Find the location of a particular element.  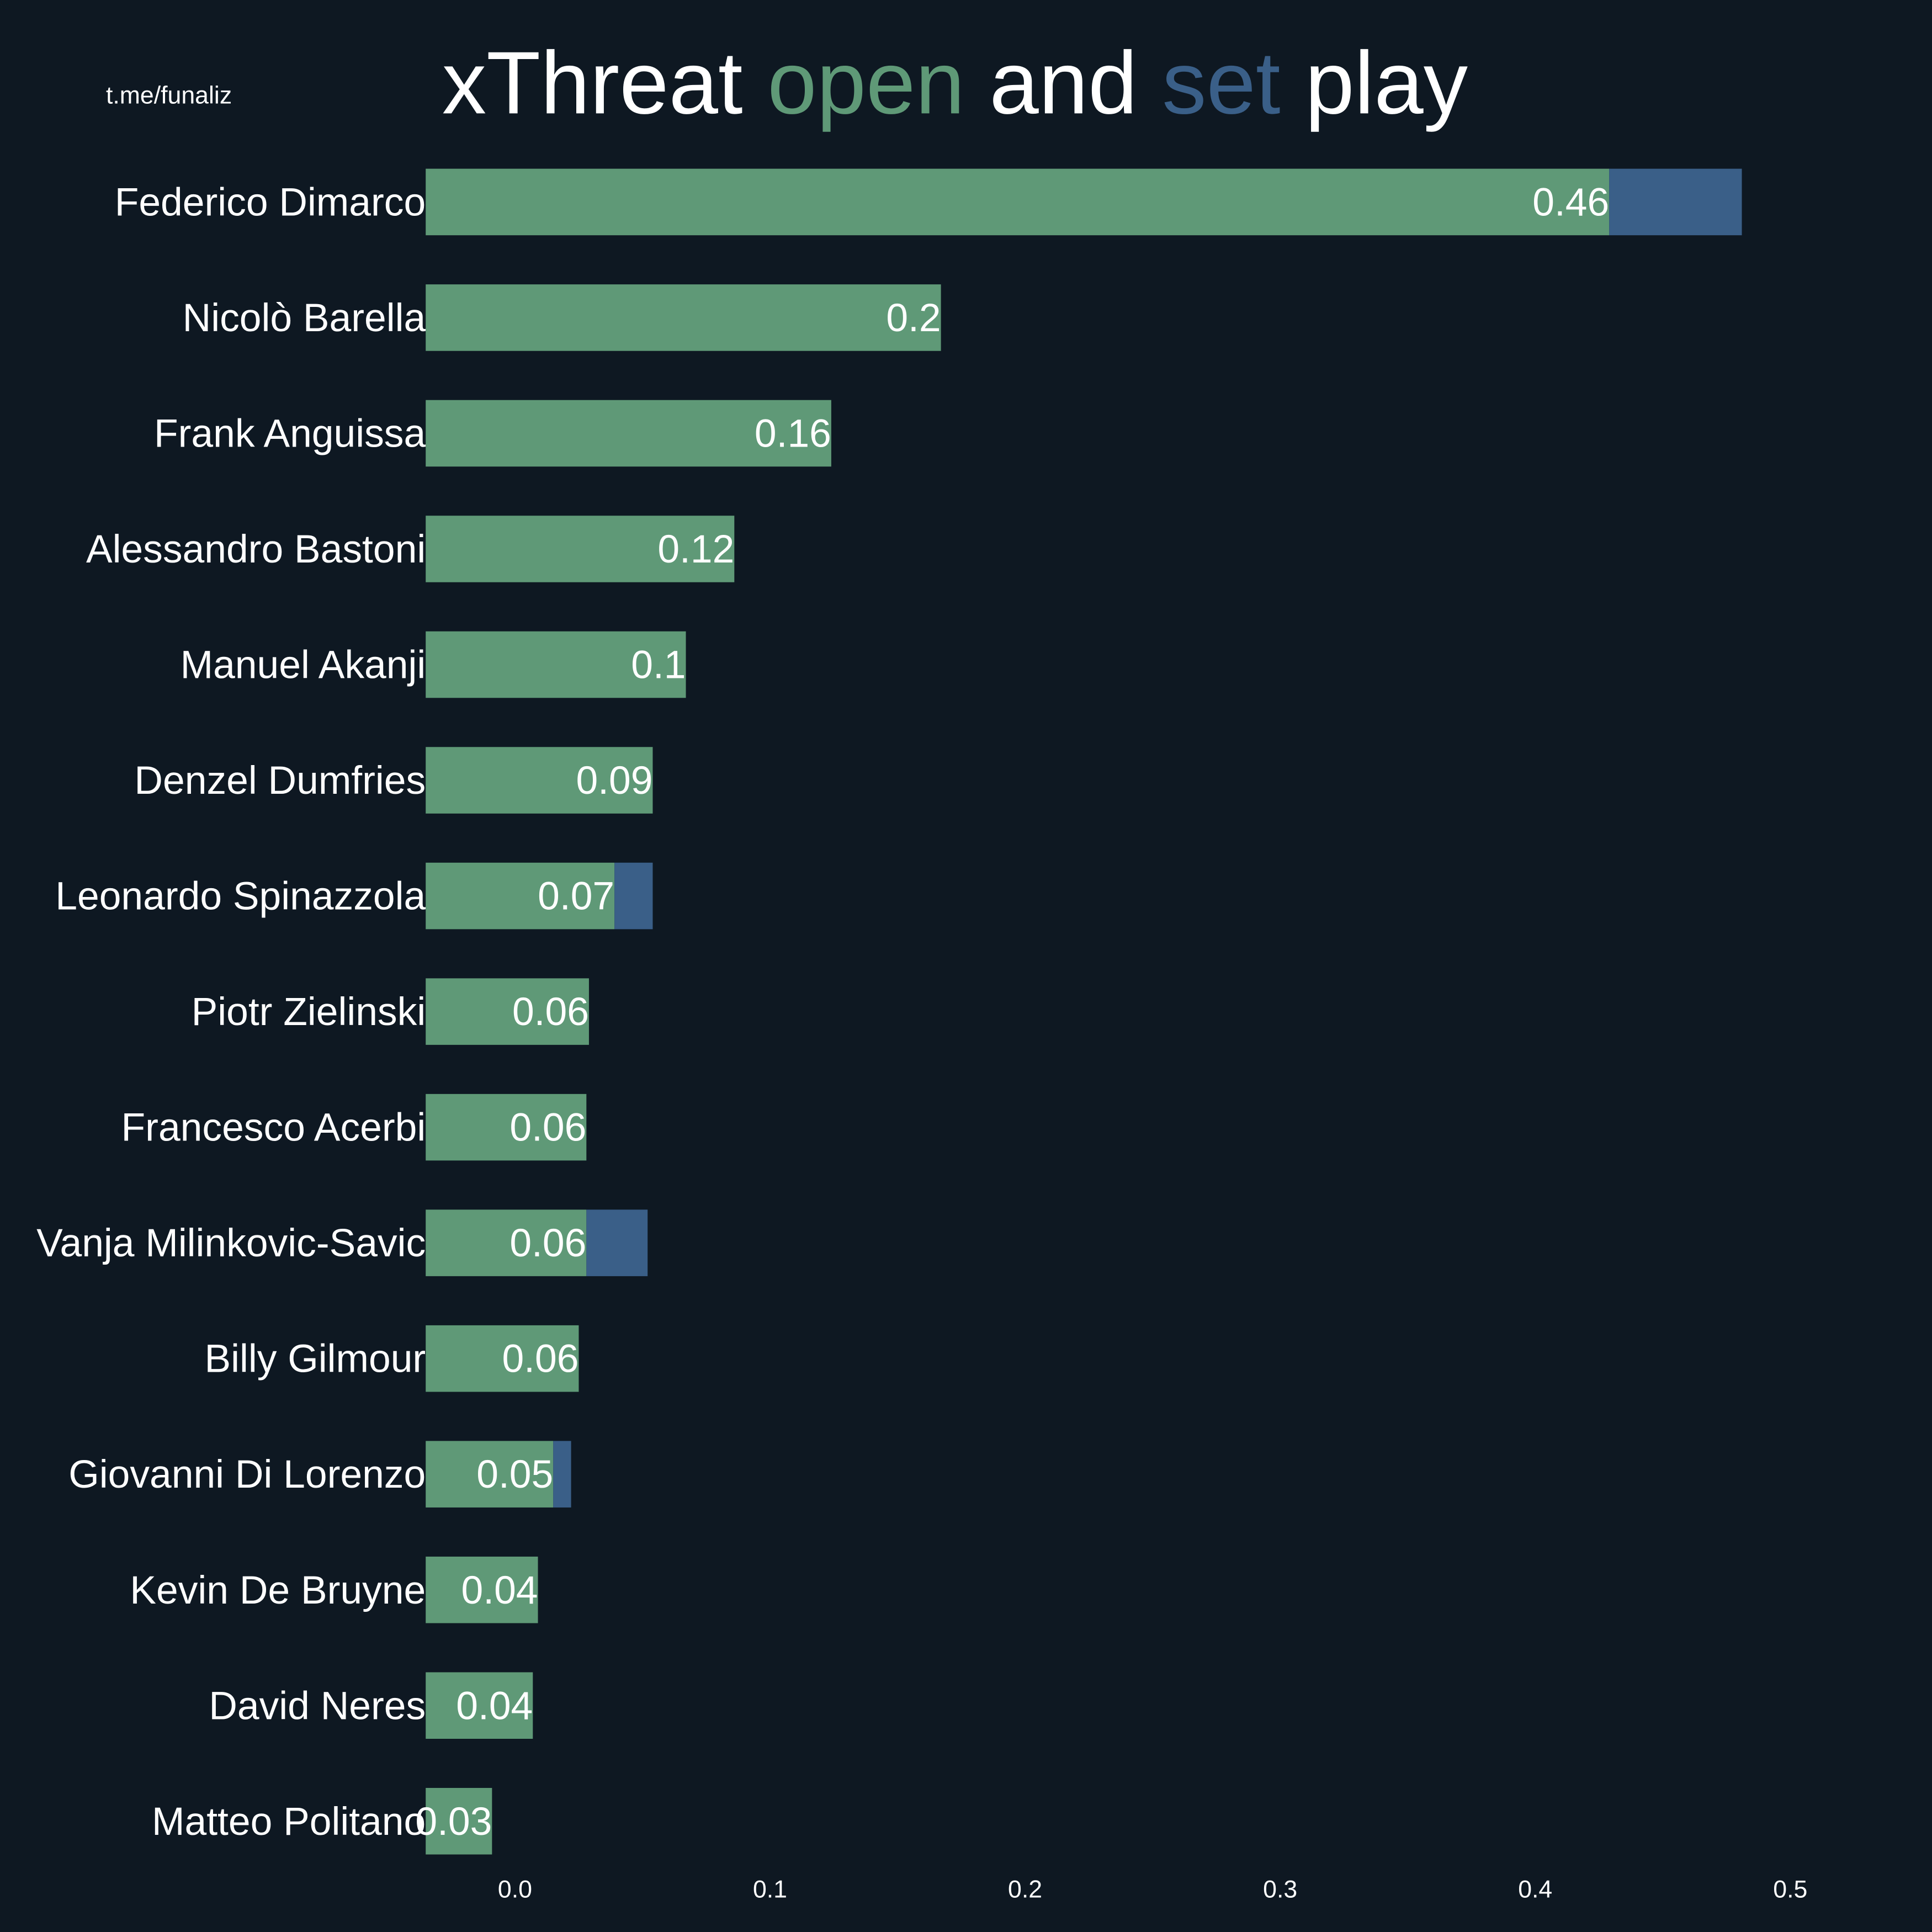

x-tick-label: 0.1 is located at coordinates (770, 1889).